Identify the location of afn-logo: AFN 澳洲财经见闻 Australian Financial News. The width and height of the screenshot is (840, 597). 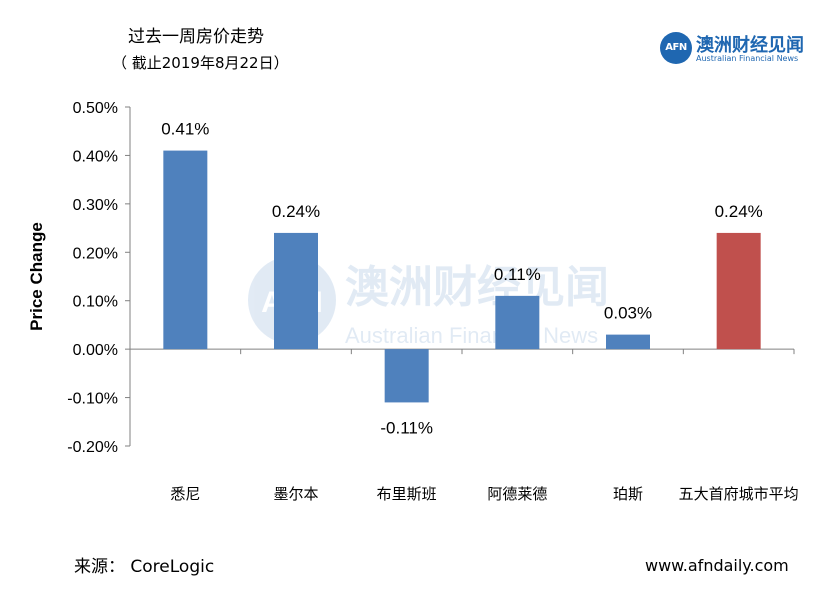
(740, 49).